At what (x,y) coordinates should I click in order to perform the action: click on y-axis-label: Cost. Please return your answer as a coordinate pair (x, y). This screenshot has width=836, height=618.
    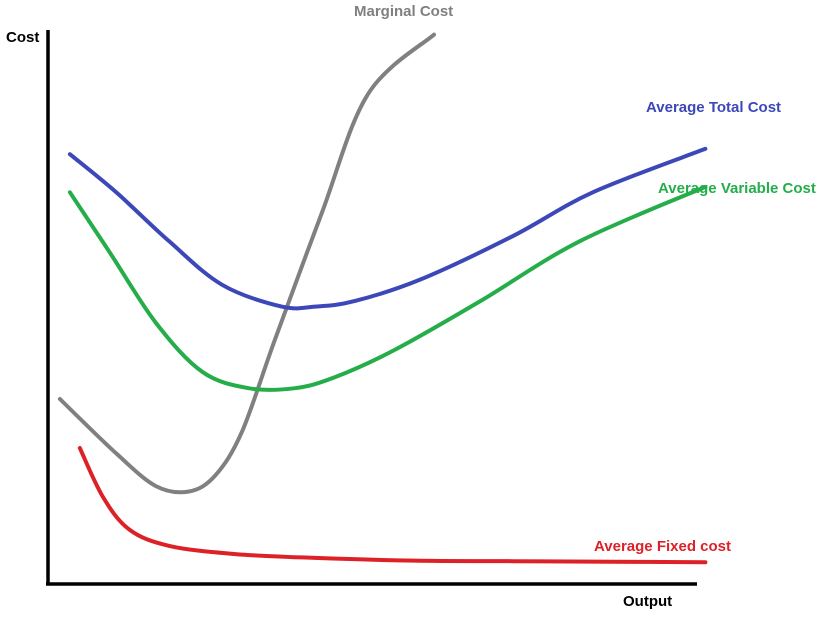
    Looking at the image, I should click on (22, 37).